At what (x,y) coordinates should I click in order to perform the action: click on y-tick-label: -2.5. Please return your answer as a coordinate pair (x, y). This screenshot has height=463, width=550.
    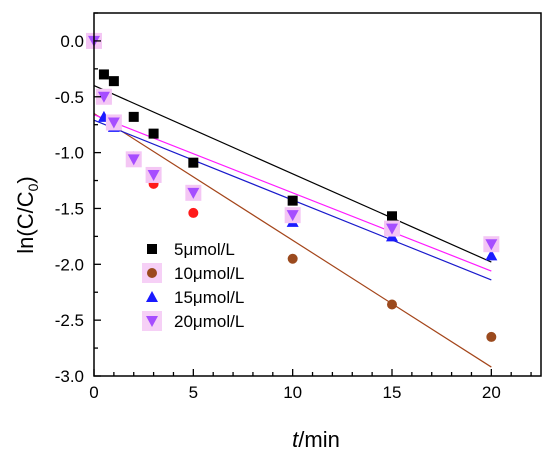
    Looking at the image, I should click on (69, 320).